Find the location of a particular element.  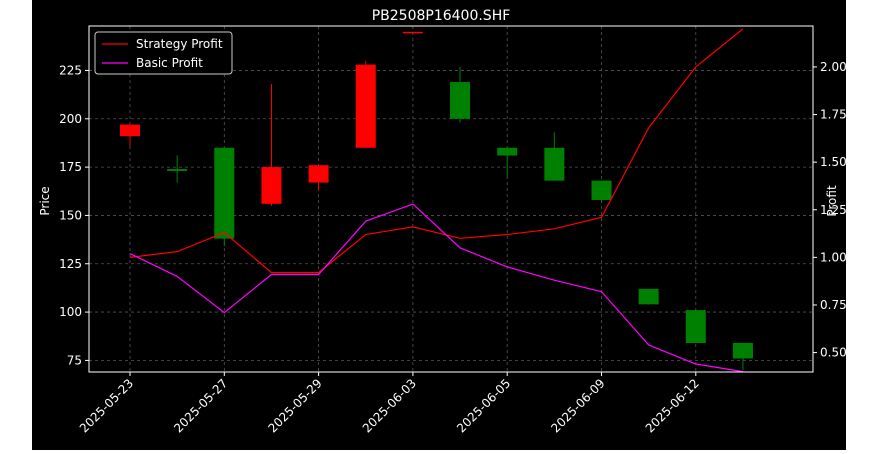

y-tick-label-left: 150 is located at coordinates (70, 215).